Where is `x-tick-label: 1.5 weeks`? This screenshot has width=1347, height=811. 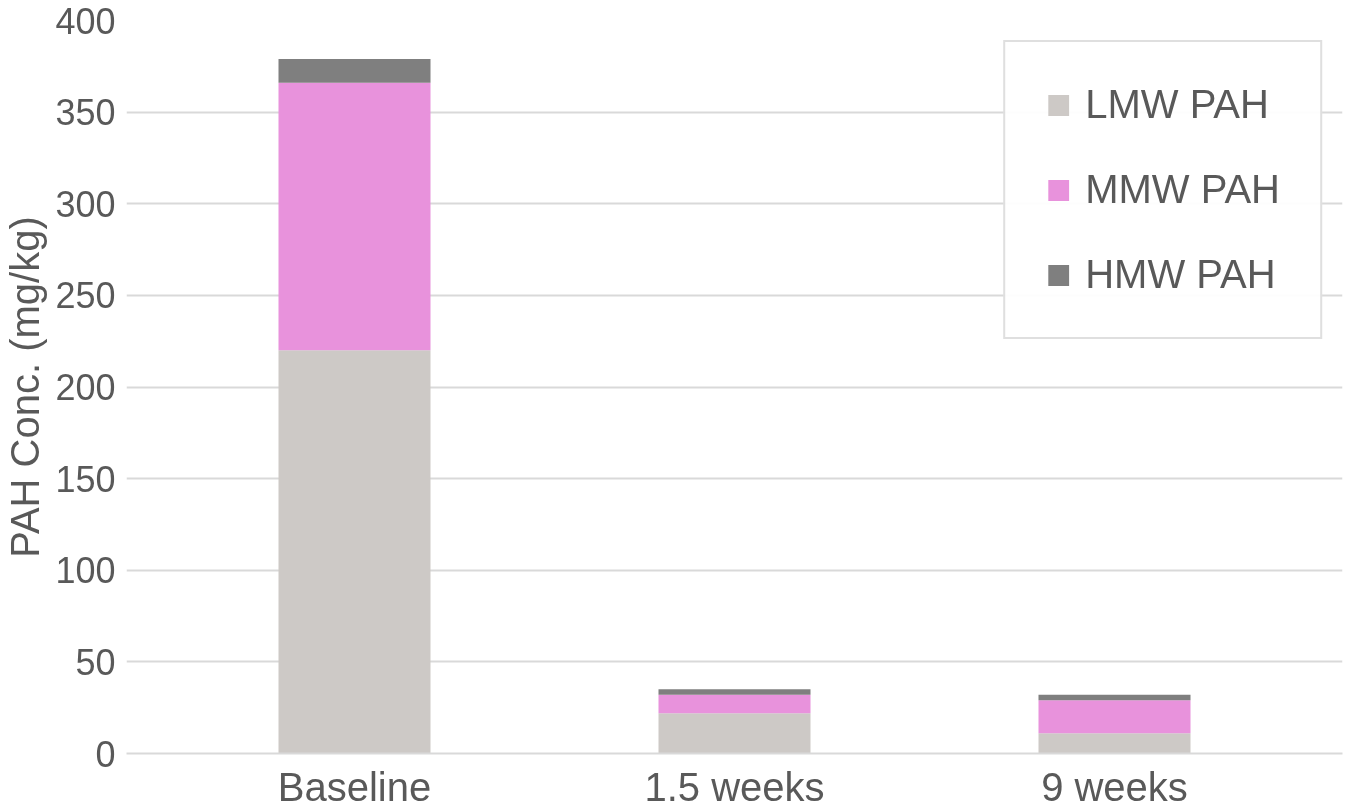
x-tick-label: 1.5 weeks is located at coordinates (734, 786).